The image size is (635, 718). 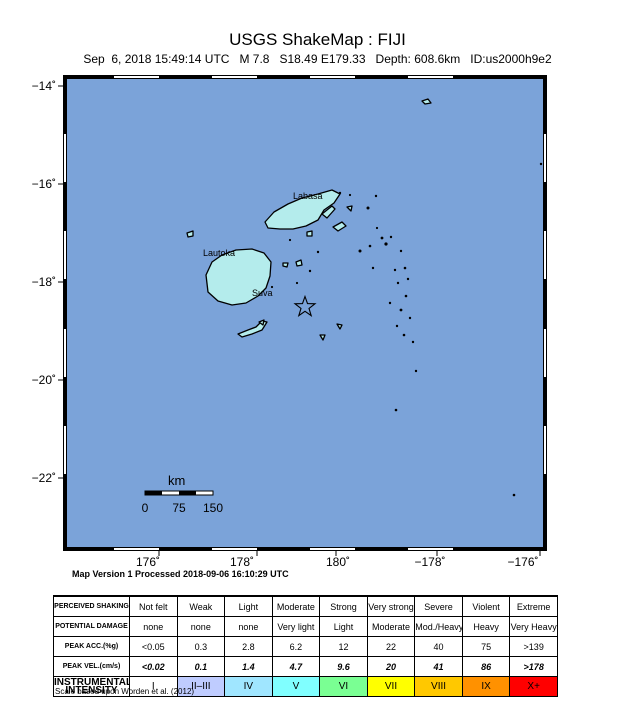 I want to click on legend-cell: Violent, so click(x=486, y=606).